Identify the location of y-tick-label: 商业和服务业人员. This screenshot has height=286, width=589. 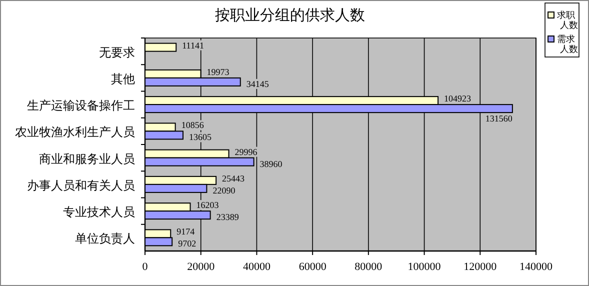
(87, 159).